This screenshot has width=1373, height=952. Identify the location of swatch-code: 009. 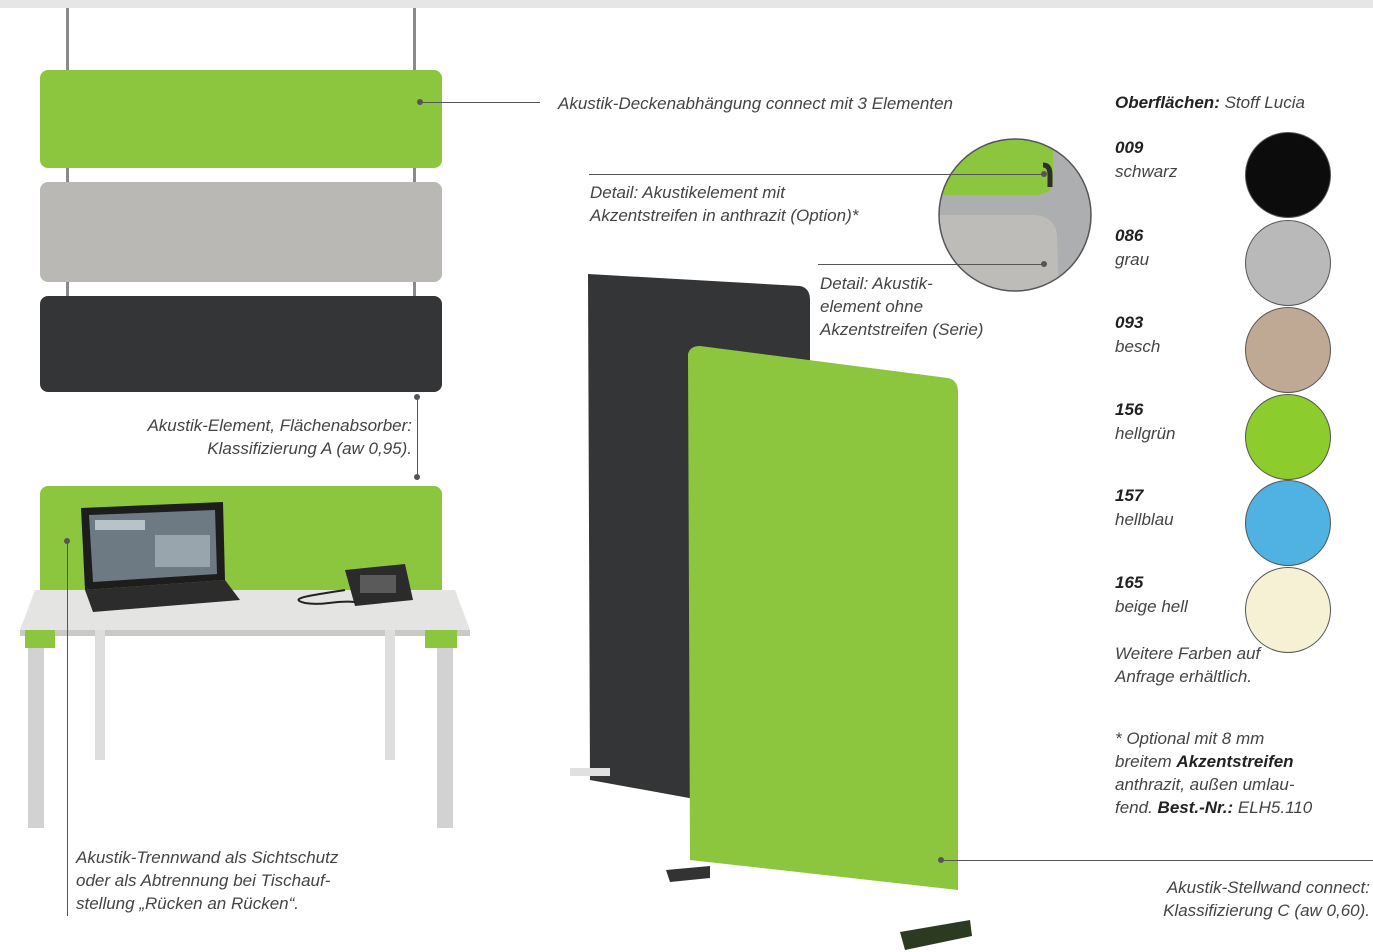
(1129, 147).